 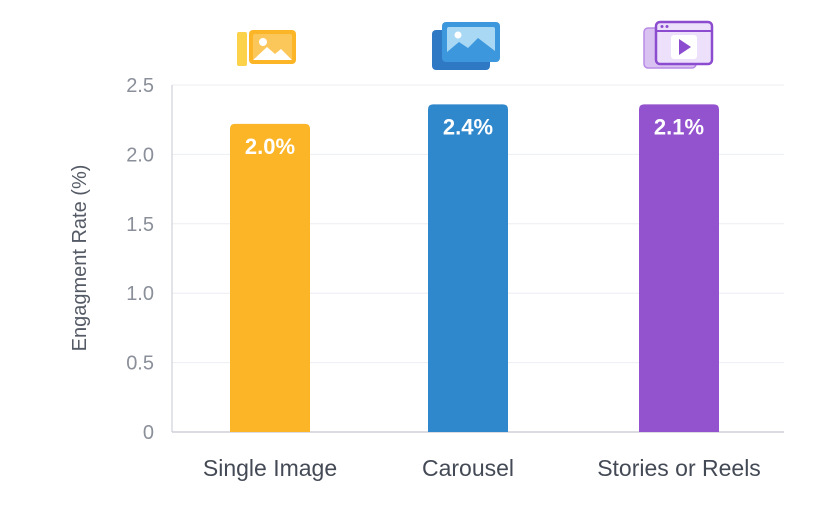 I want to click on category-icons, so click(x=475, y=45).